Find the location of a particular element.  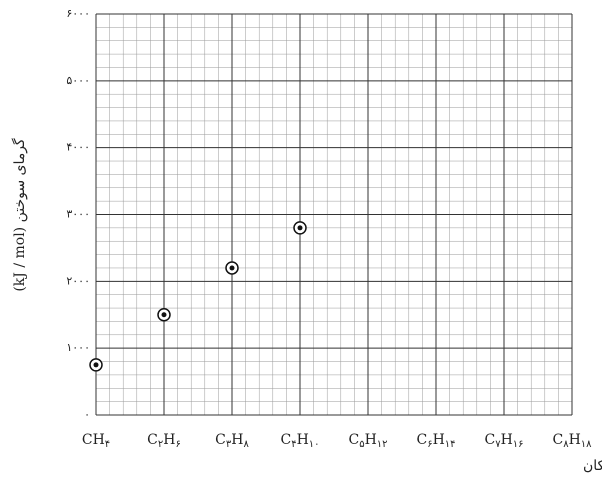

y-tick-label: ۴۰۰۰ is located at coordinates (78, 147).